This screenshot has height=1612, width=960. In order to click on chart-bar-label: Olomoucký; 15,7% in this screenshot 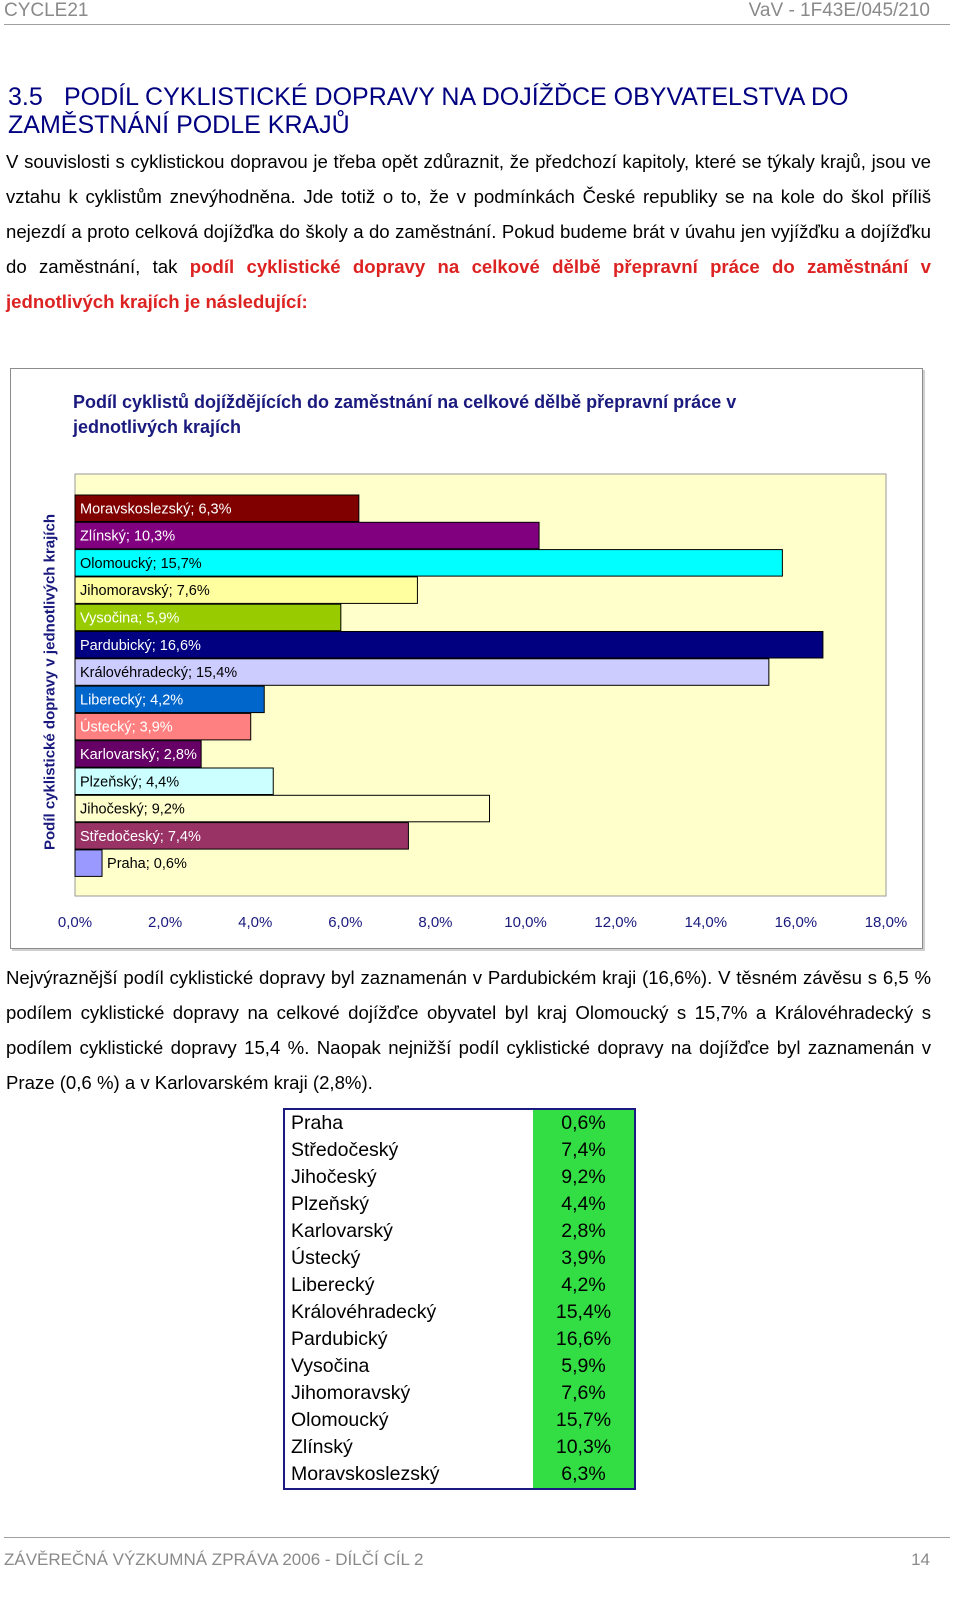, I will do `click(141, 564)`.